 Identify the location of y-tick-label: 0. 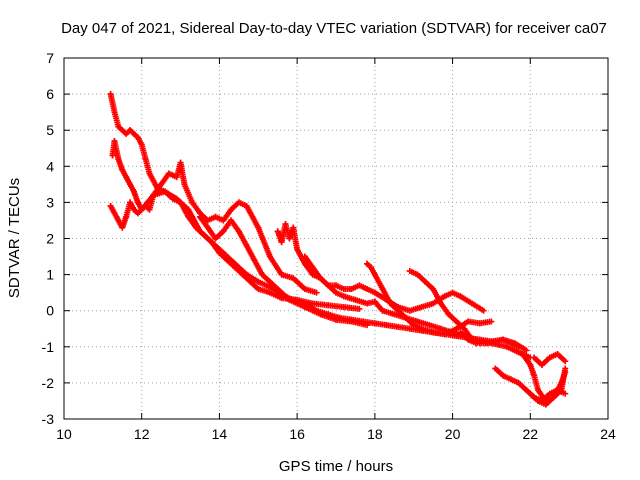
(50, 311).